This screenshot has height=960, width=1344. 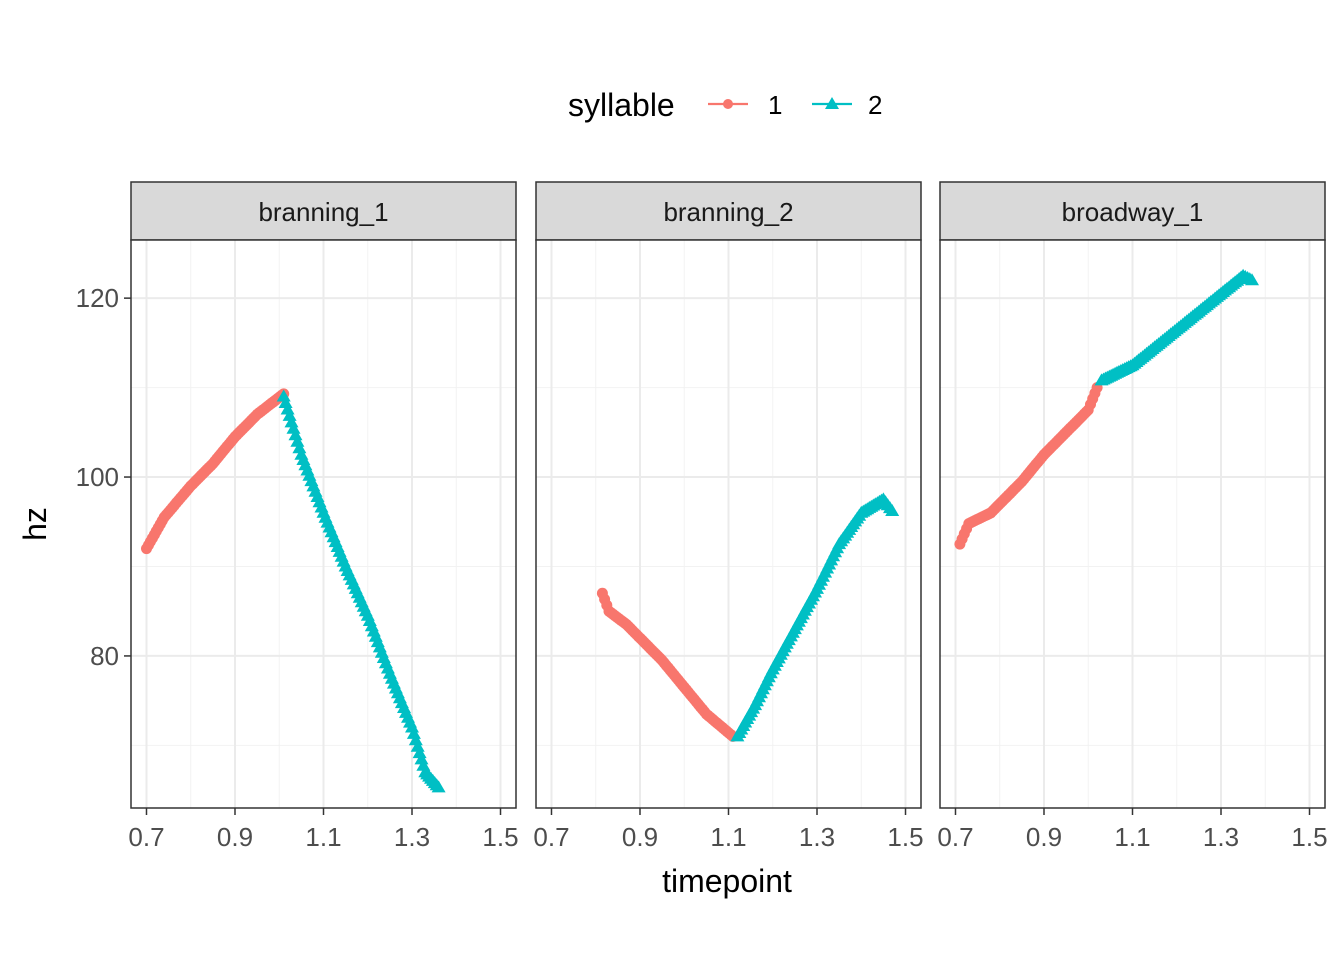 What do you see at coordinates (97, 298) in the screenshot?
I see `y-tick-label: 120` at bounding box center [97, 298].